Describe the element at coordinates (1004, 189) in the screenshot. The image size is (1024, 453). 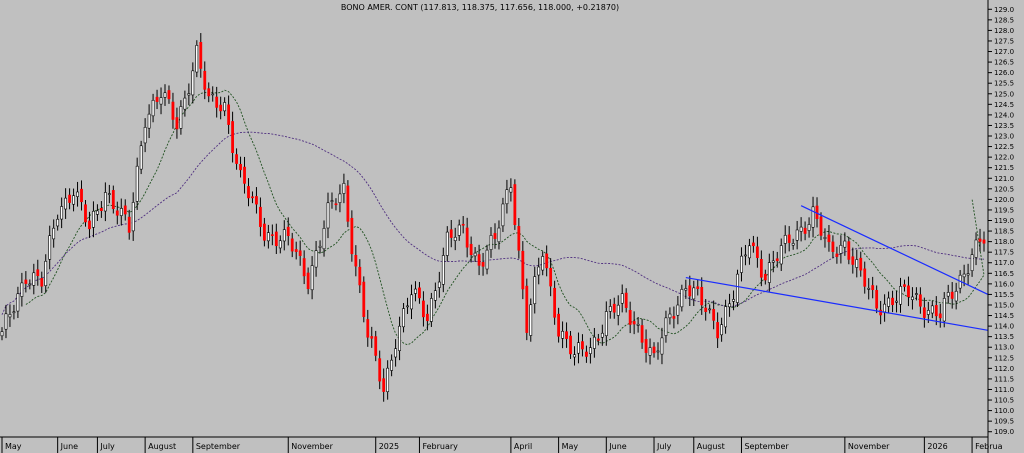
I see `y-tick-label: 120.5` at that location.